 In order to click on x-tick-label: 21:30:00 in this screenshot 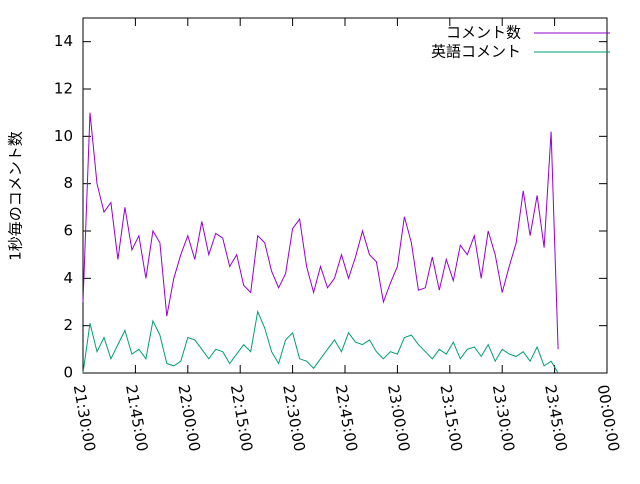, I will do `click(84, 417)`.